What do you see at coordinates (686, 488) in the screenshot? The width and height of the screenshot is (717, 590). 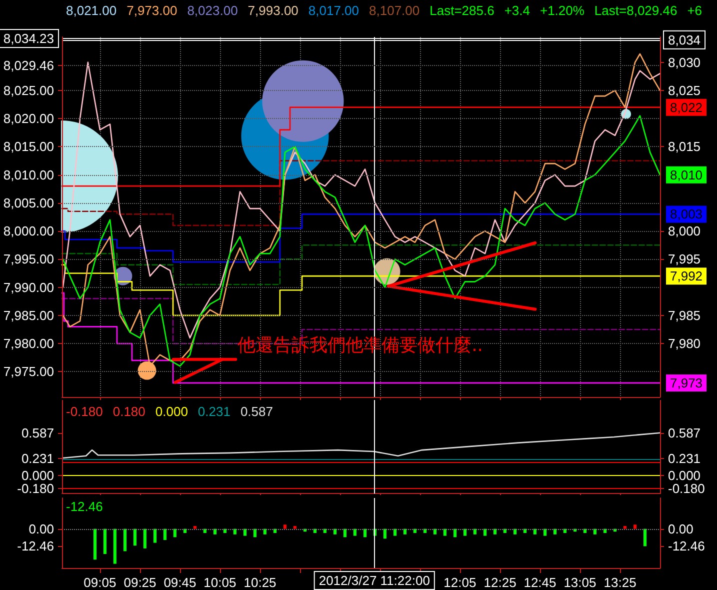 I see `y2-tick-label: -0.180` at bounding box center [686, 488].